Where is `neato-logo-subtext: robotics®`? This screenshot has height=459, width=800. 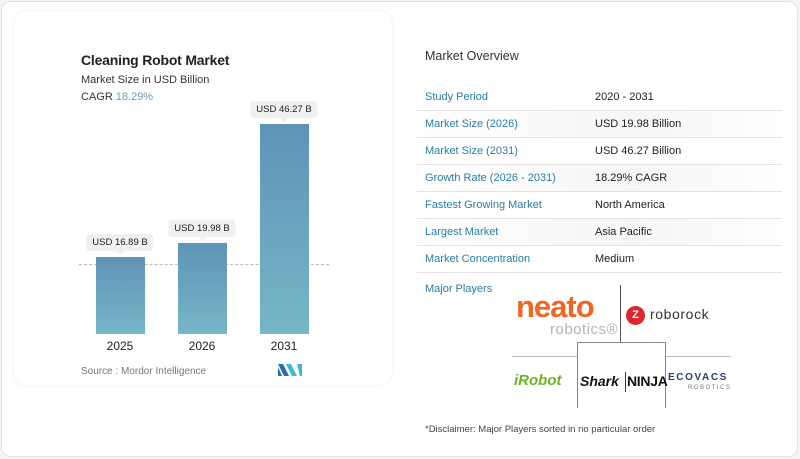 neato-logo-subtext: robotics® is located at coordinates (584, 329).